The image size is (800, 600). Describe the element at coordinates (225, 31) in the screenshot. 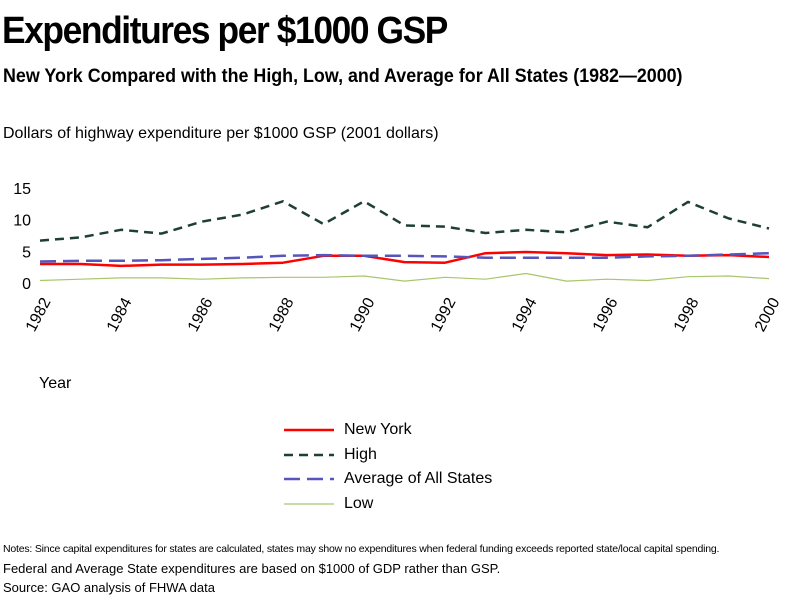

I see `chart-title: Expenditures per $1000 GSP` at that location.